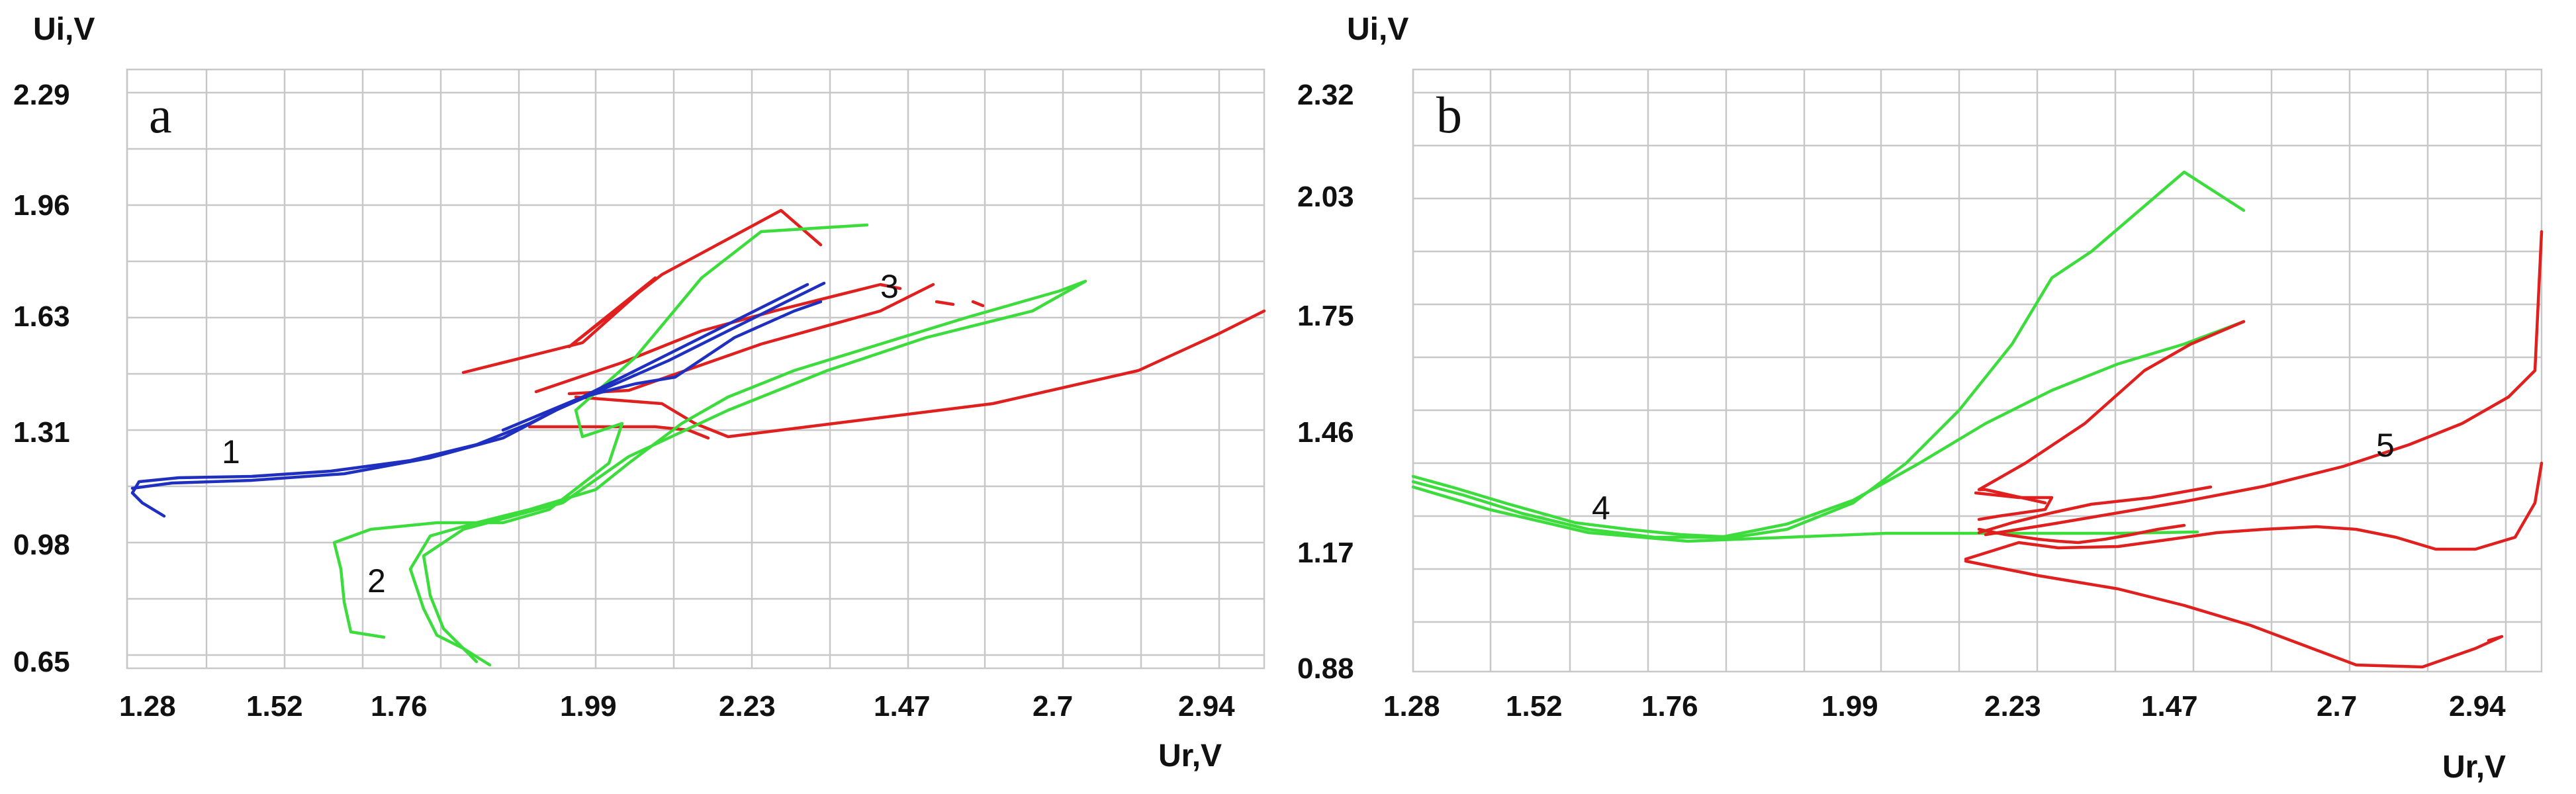 The height and width of the screenshot is (794, 2576). What do you see at coordinates (747, 706) in the screenshot?
I see `panel-a-x-tick-label: 2.23` at bounding box center [747, 706].